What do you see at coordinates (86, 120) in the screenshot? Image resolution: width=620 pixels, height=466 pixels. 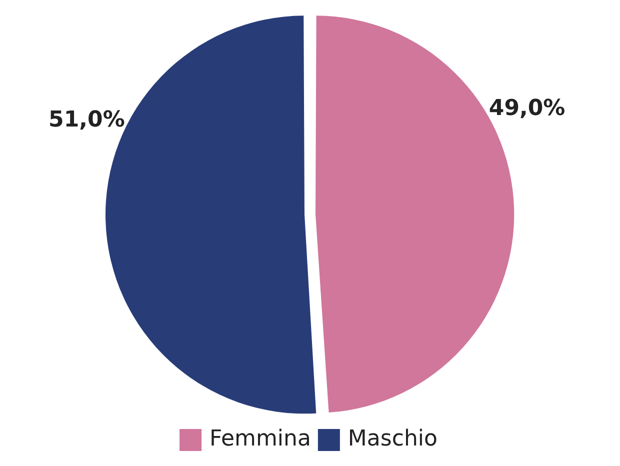 I see `data-label: 51,0%` at bounding box center [86, 120].